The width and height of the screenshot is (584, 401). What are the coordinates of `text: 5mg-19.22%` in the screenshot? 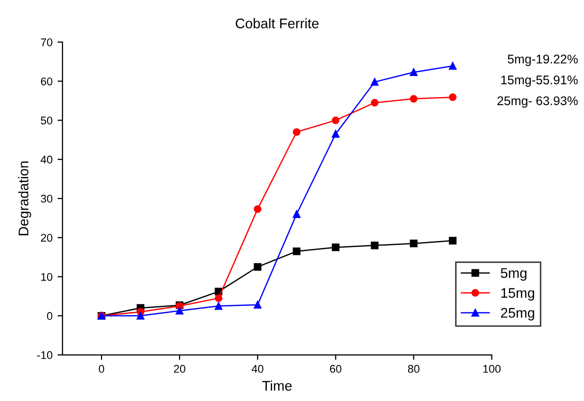 It's located at (543, 60).